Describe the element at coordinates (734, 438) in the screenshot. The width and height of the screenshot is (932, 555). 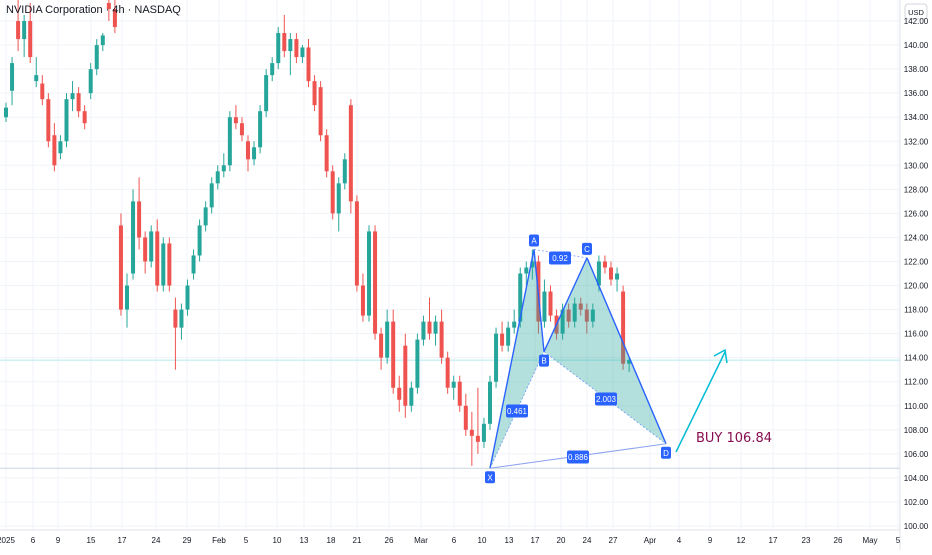
I see `buy-annotation: BUY 106.84` at that location.